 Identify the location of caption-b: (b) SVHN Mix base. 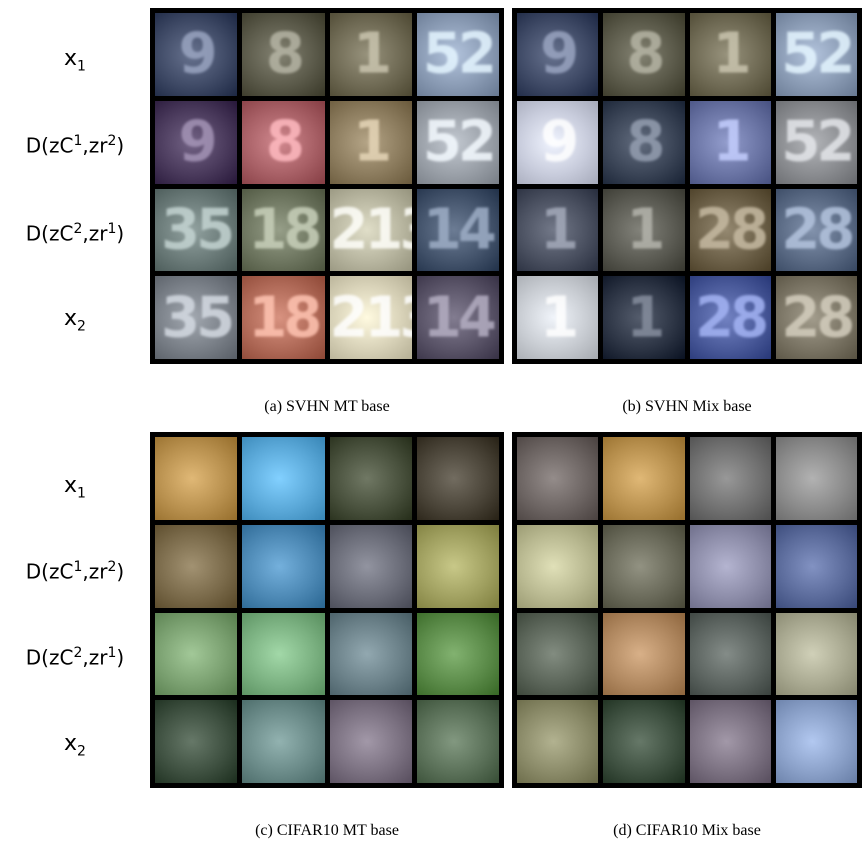
(687, 406).